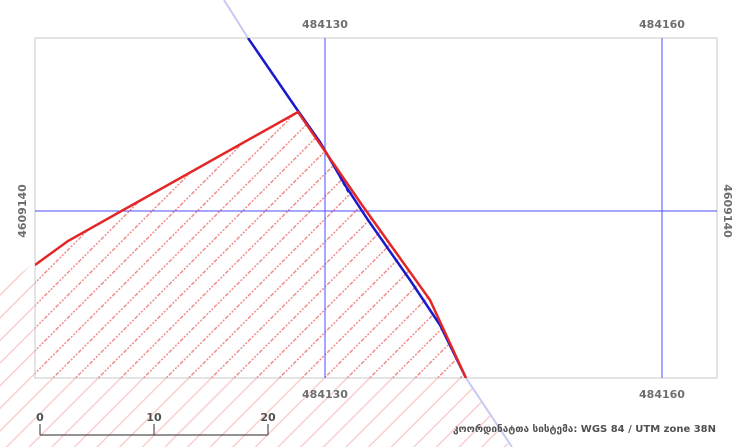  I want to click on grid-label-bottom-right: 484160, so click(662, 394).